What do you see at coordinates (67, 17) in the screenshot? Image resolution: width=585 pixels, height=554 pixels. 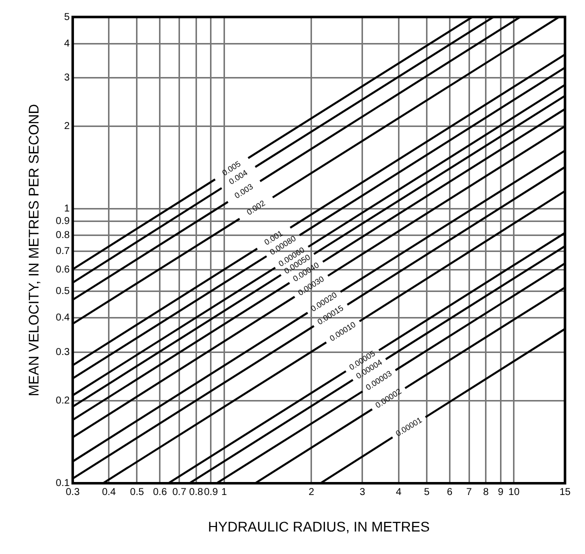 I see `y-tick-label: 5` at bounding box center [67, 17].